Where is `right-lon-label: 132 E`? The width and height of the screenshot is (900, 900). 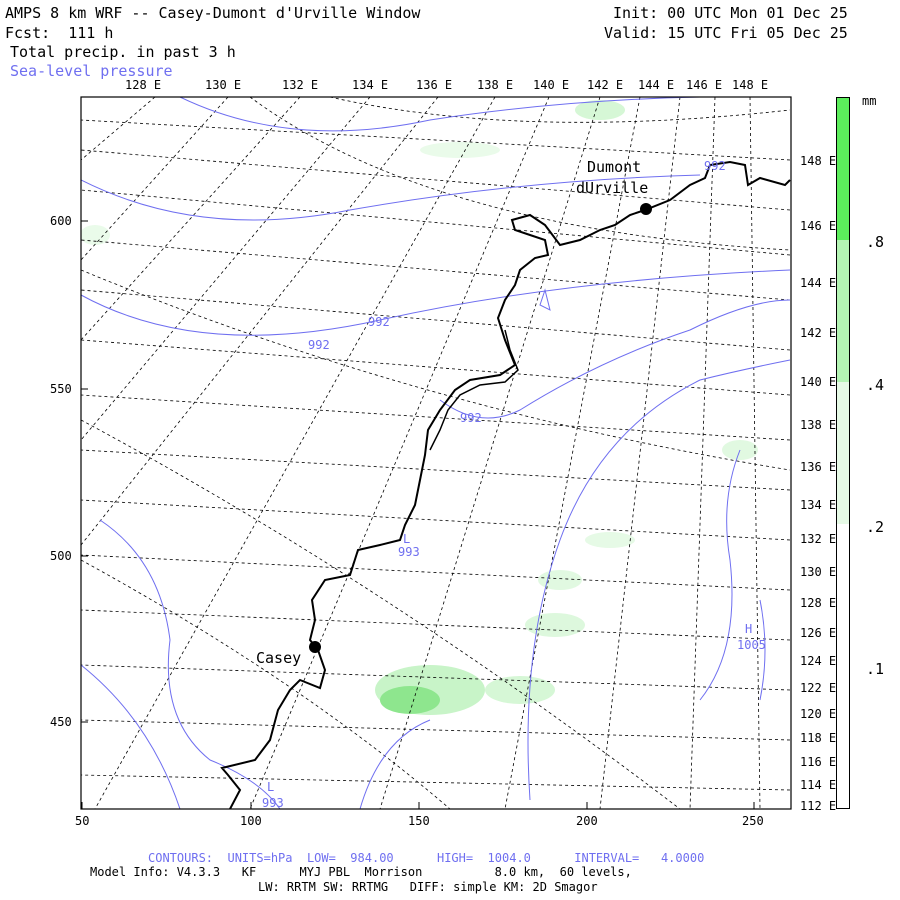
right-lon-label: 132 E is located at coordinates (818, 539).